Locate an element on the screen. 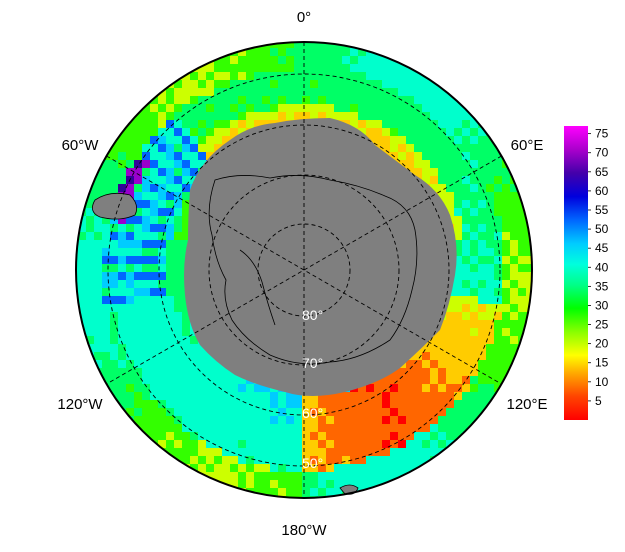 Image resolution: width=625 pixels, height=552 pixels. lat-label-60: 60° is located at coordinates (312, 413).